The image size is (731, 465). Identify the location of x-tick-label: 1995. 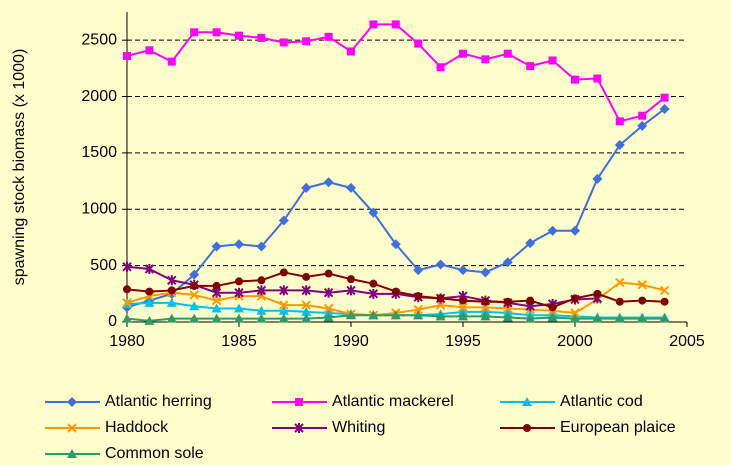
(463, 341).